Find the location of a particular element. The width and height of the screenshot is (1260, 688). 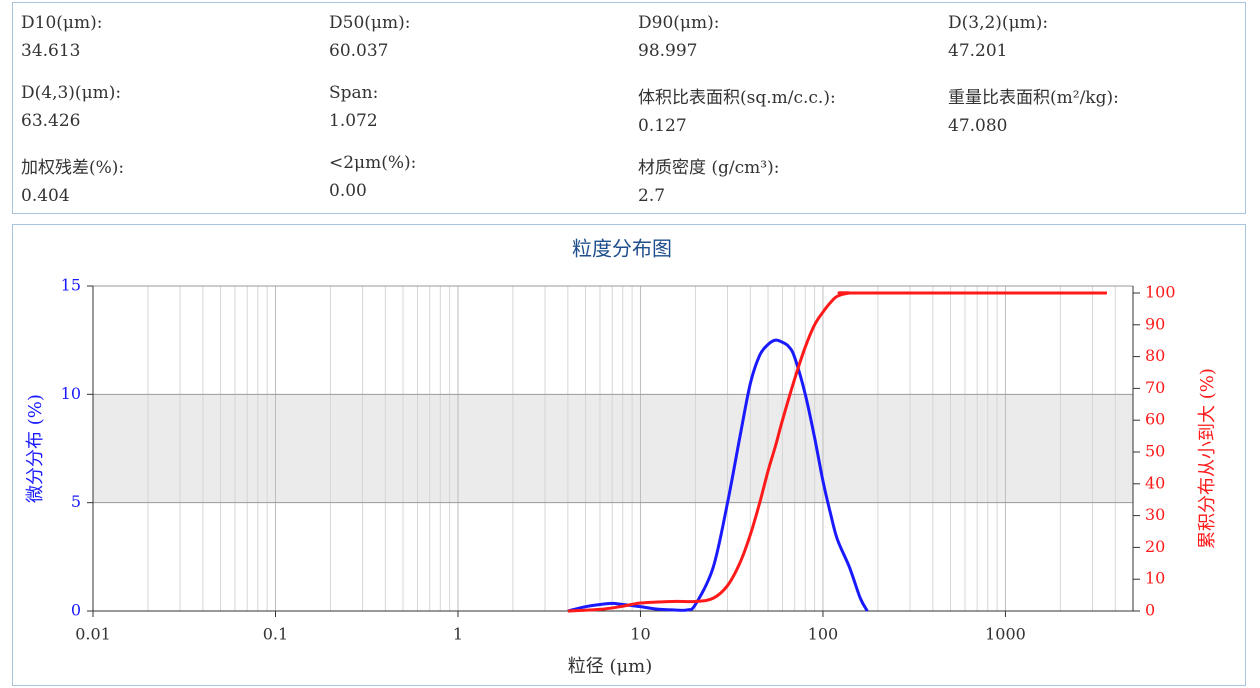

stat-value: 0.127 is located at coordinates (662, 126).